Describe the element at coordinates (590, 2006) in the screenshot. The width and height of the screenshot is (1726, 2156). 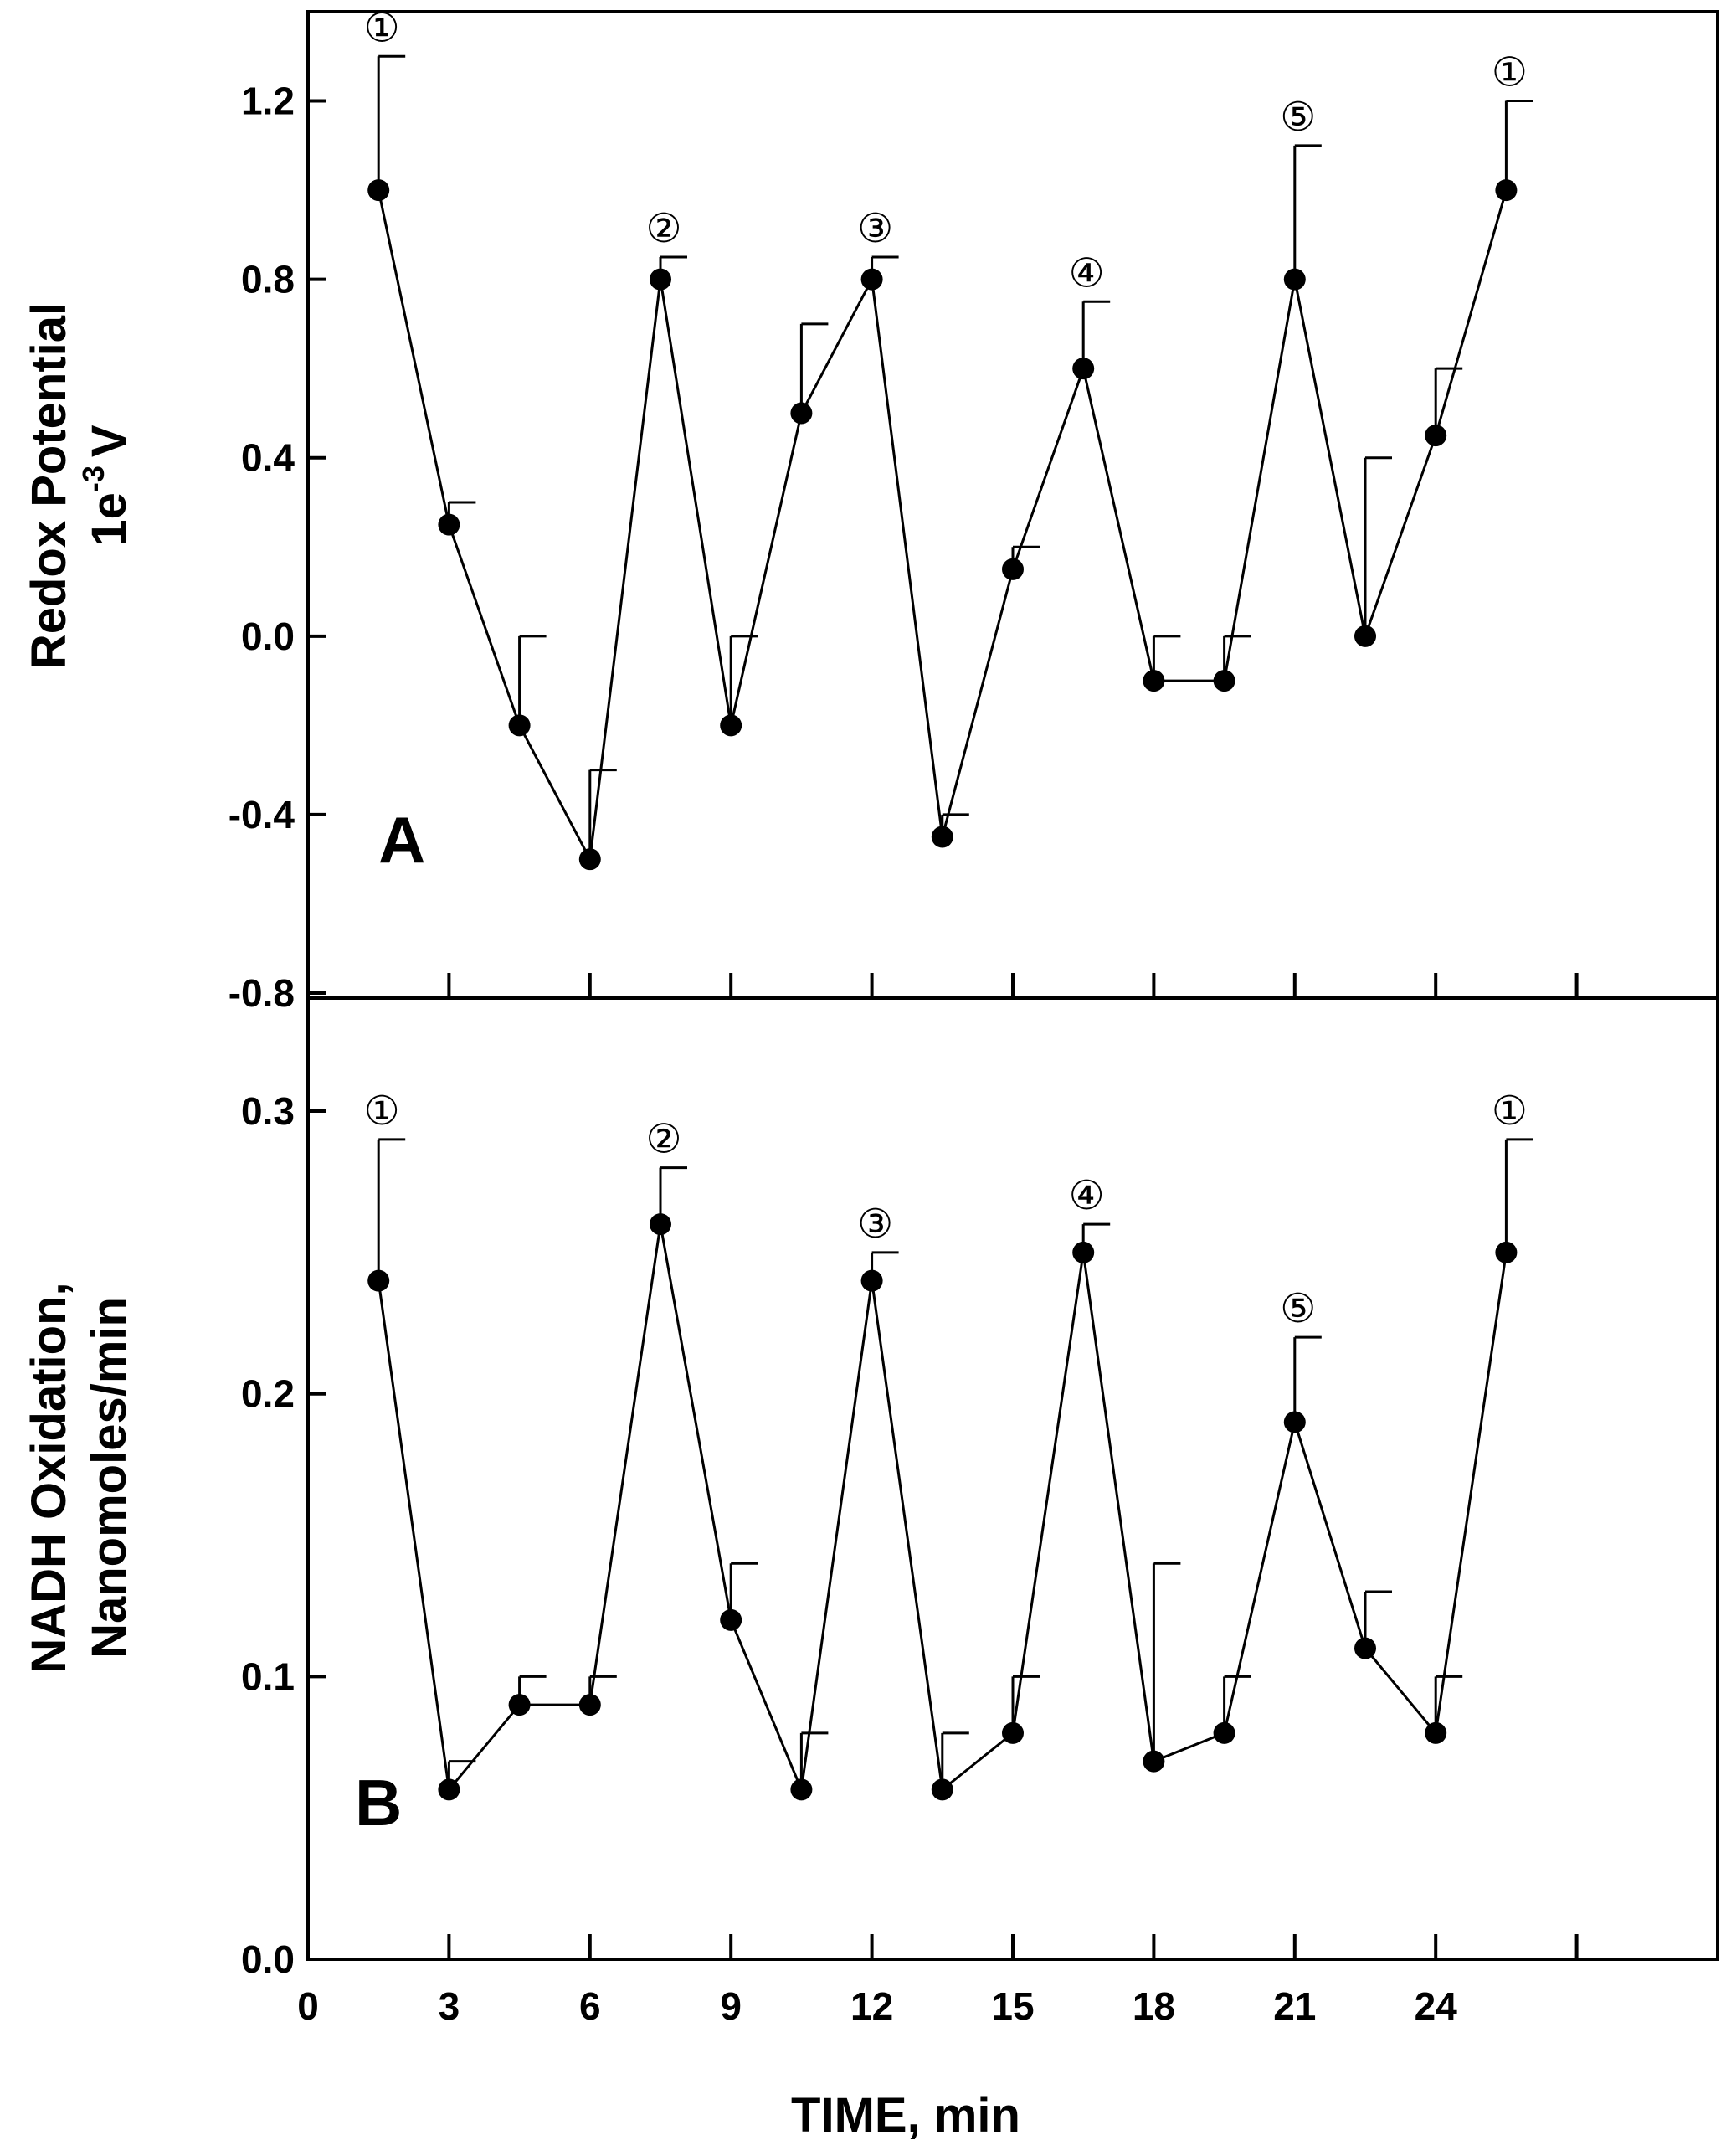
I see `x-tick-label-2: 6` at that location.